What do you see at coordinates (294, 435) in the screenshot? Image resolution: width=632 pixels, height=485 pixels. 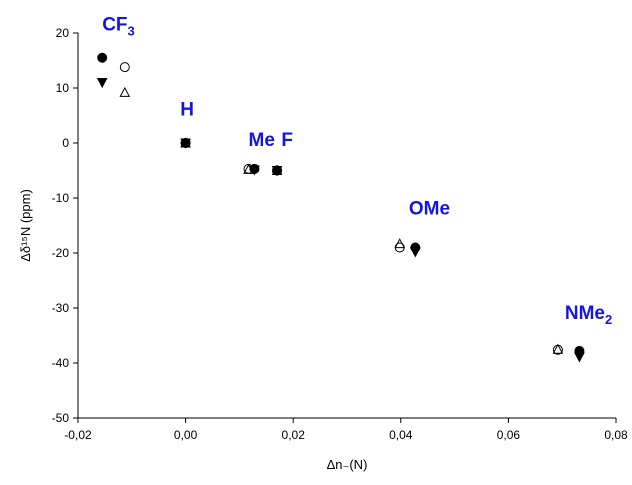 I see `x-tick-label: 0,02` at bounding box center [294, 435].